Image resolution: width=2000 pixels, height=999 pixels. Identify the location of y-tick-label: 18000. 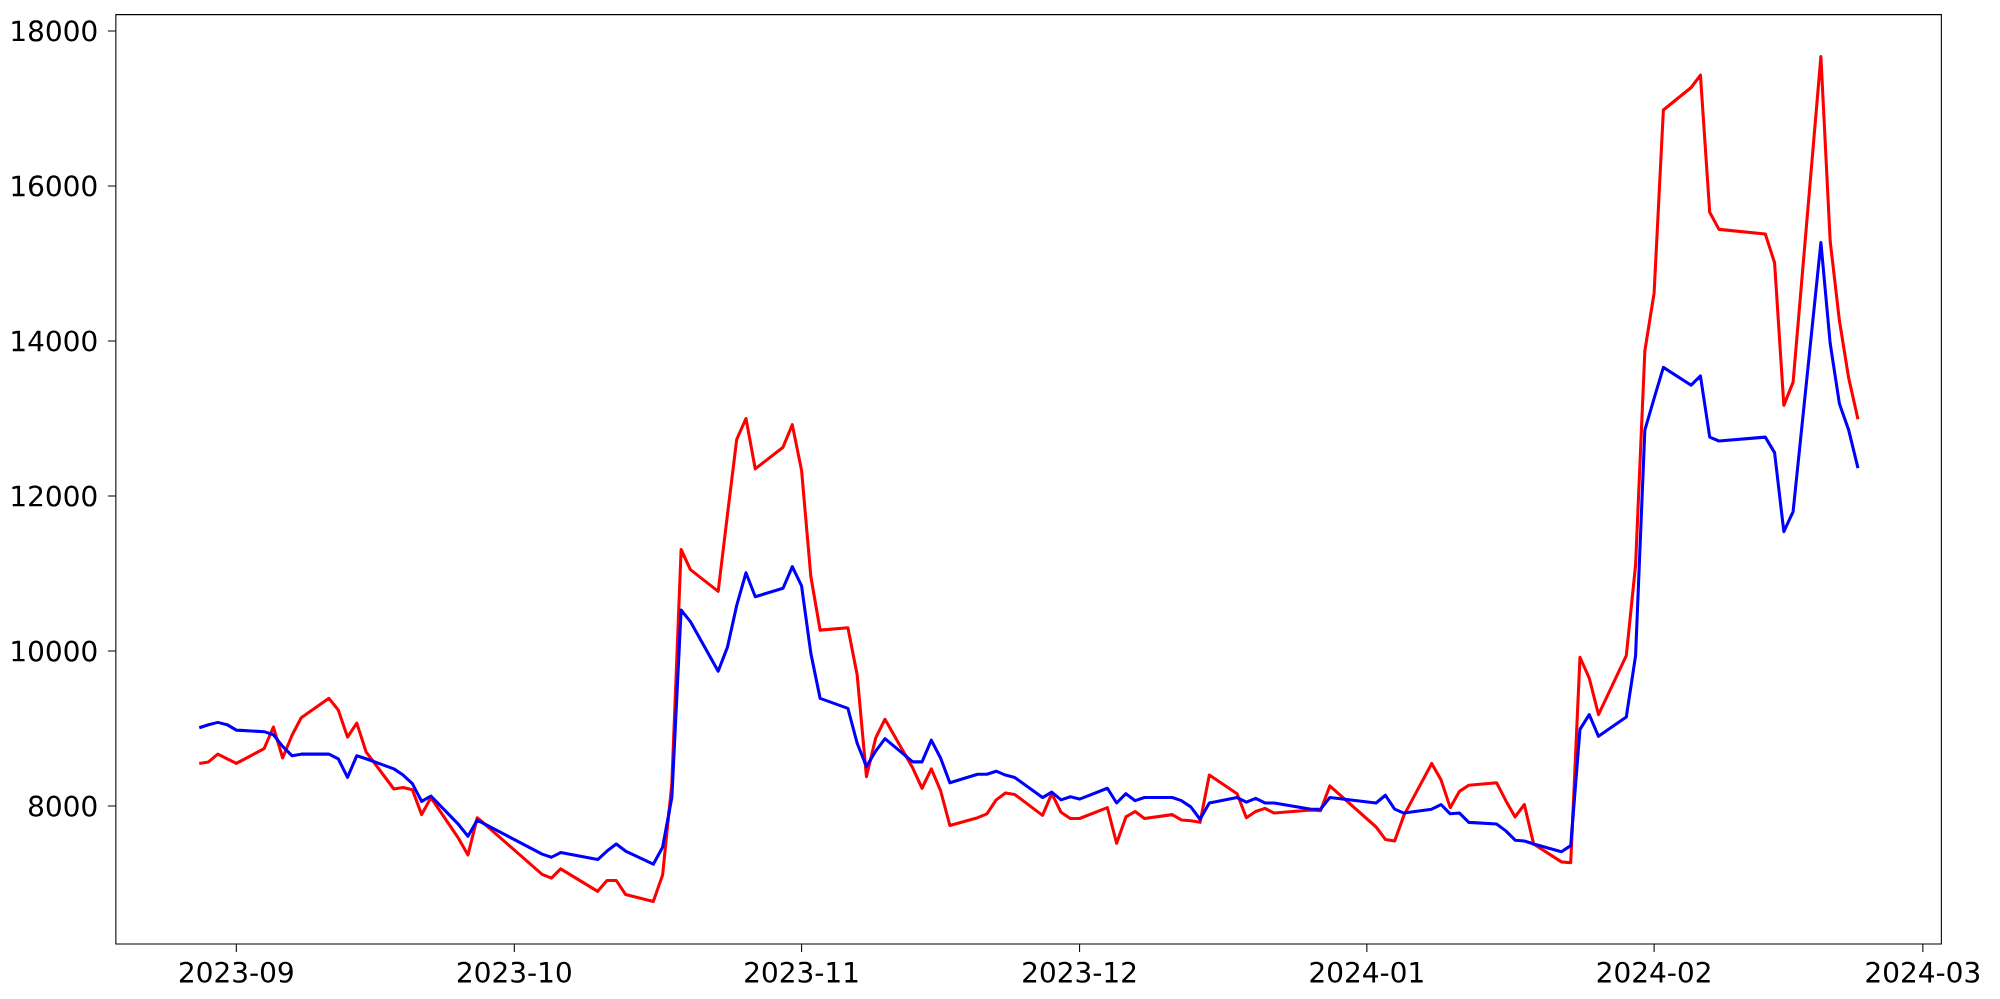
(54, 31).